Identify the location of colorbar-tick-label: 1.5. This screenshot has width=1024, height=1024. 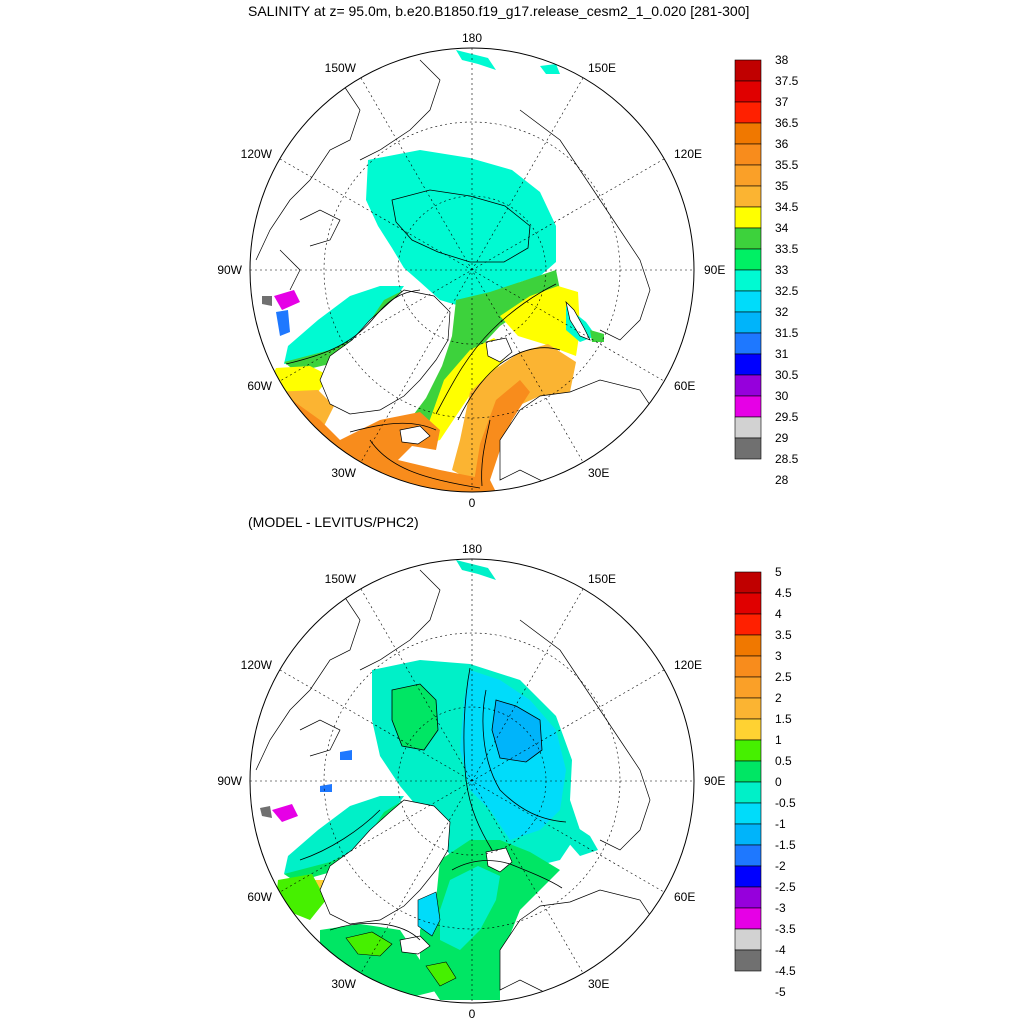
(783, 719).